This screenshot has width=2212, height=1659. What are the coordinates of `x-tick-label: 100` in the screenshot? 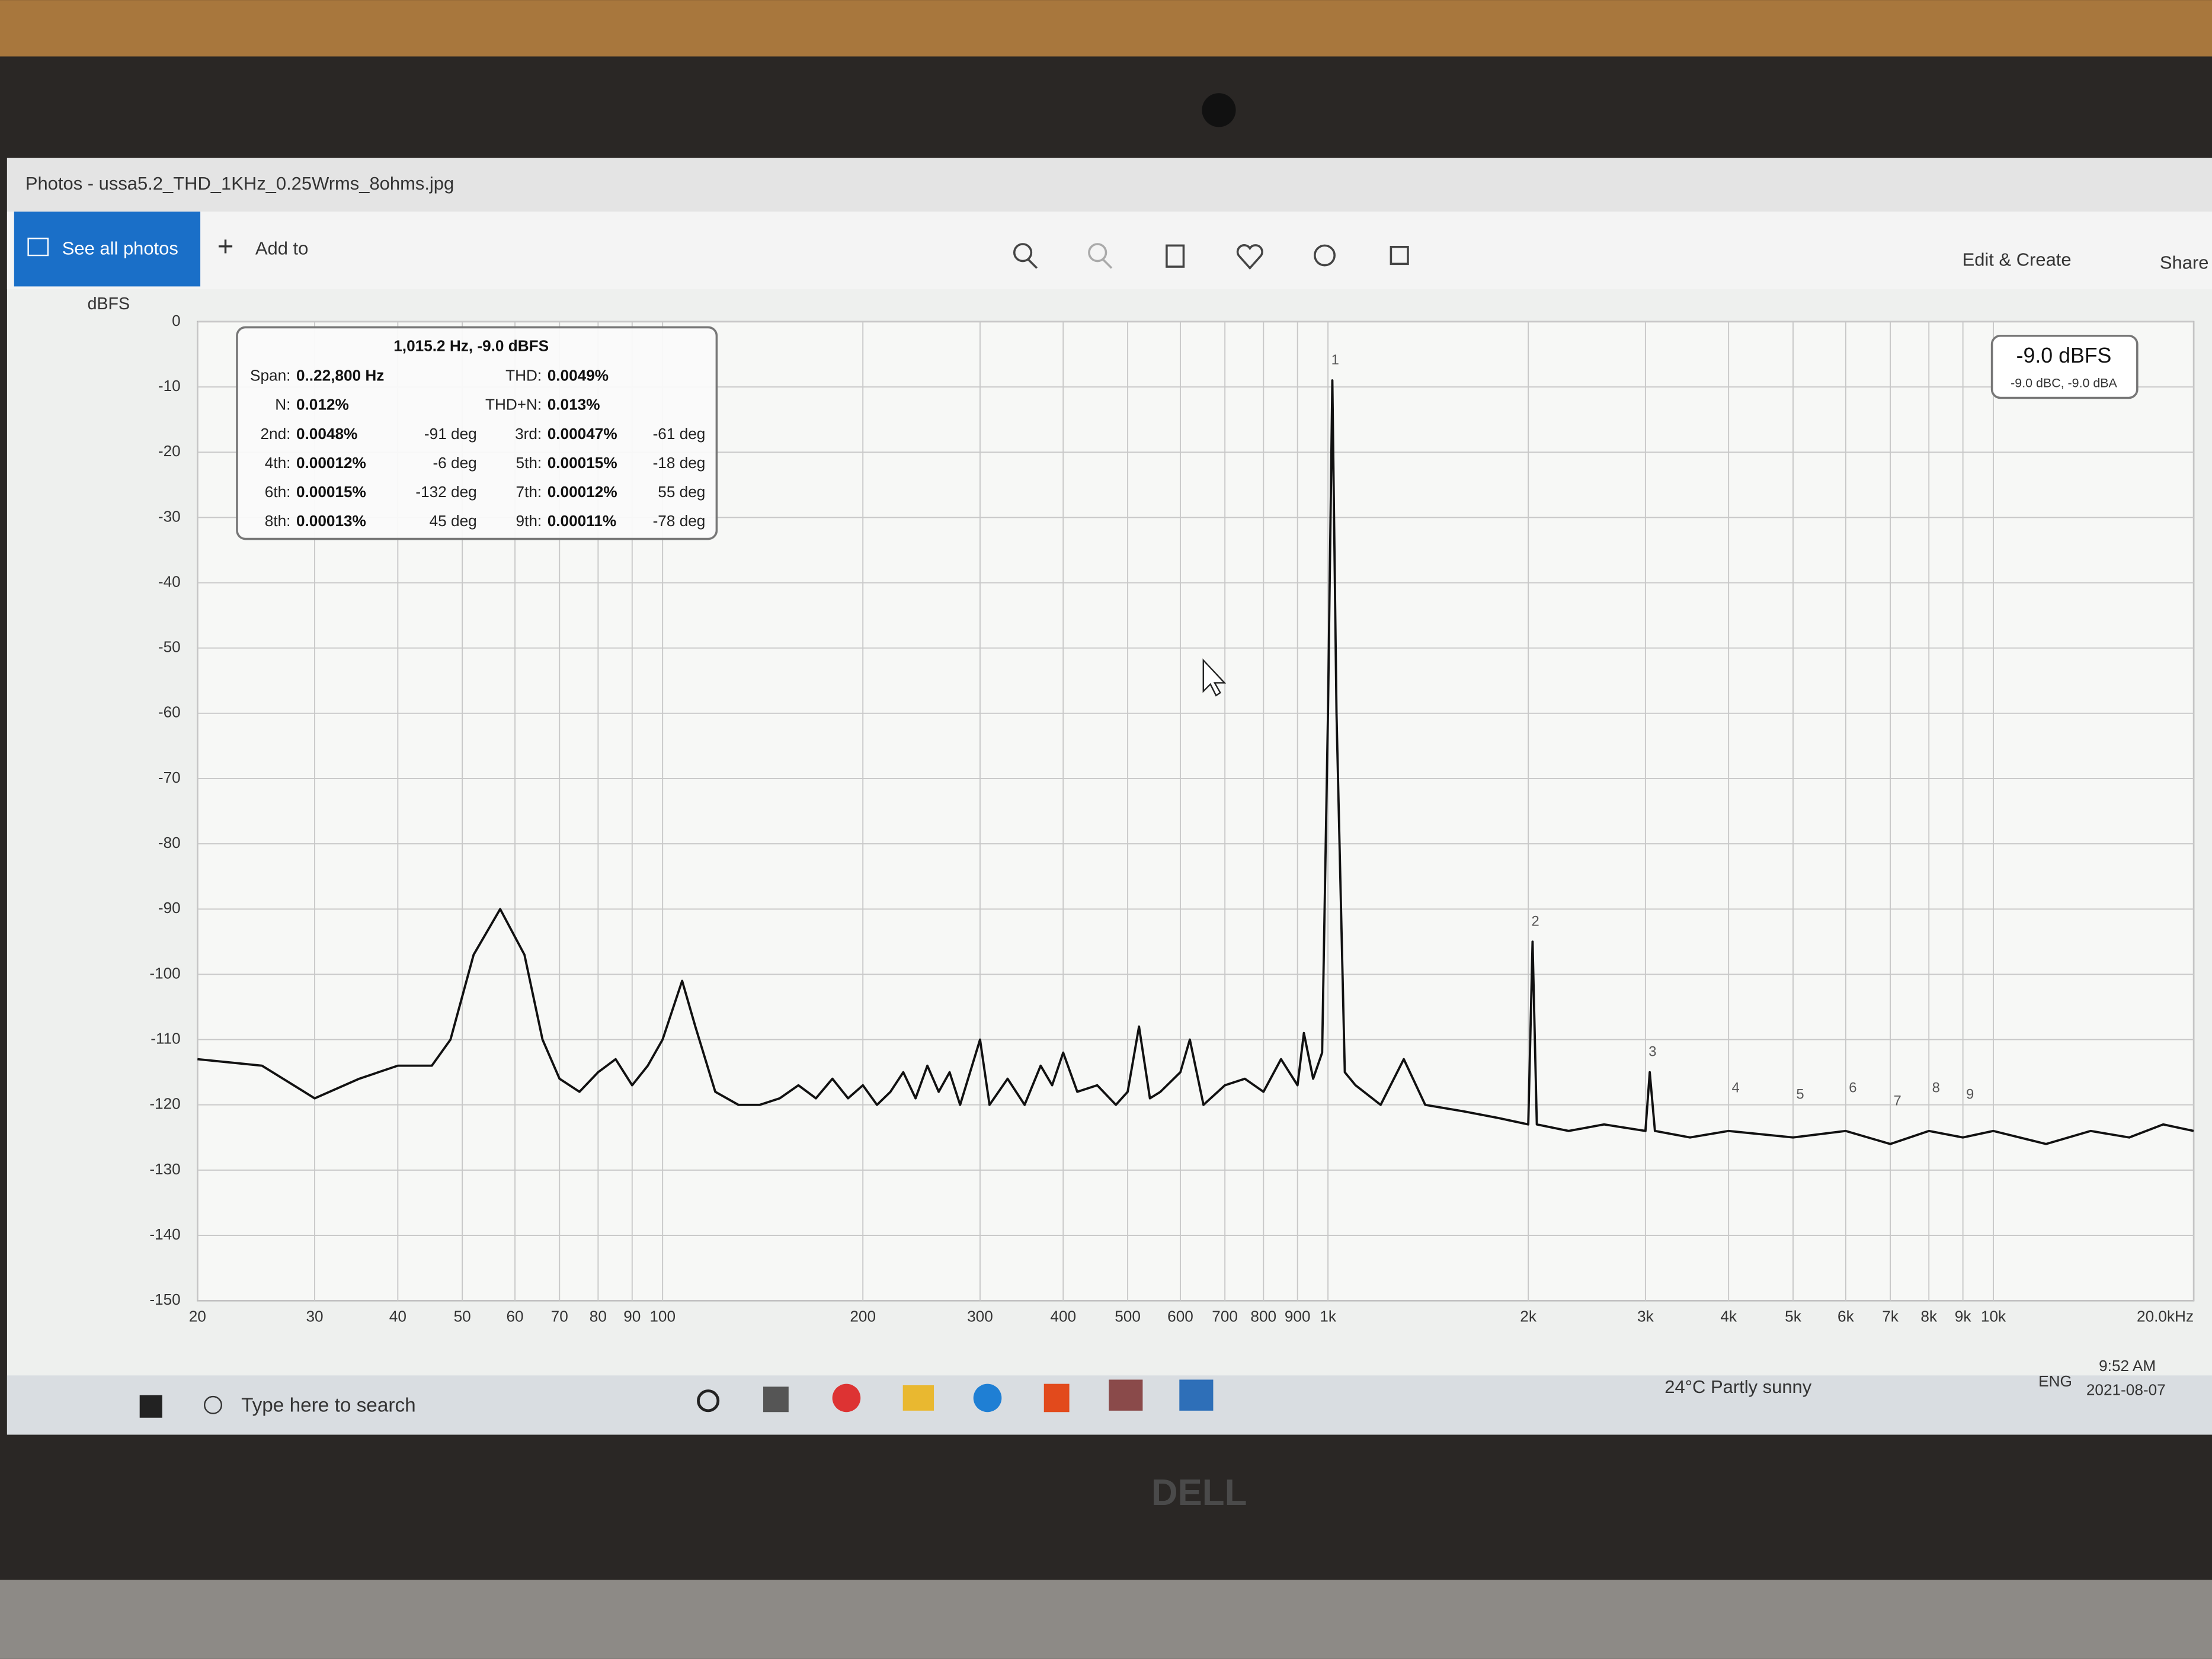 It's located at (662, 1316).